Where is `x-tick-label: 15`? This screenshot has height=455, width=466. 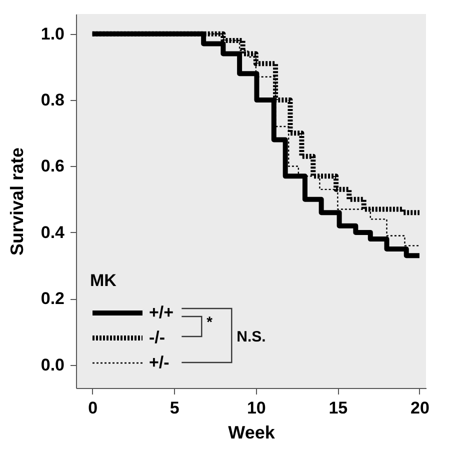
x-tick-label: 15 is located at coordinates (338, 408).